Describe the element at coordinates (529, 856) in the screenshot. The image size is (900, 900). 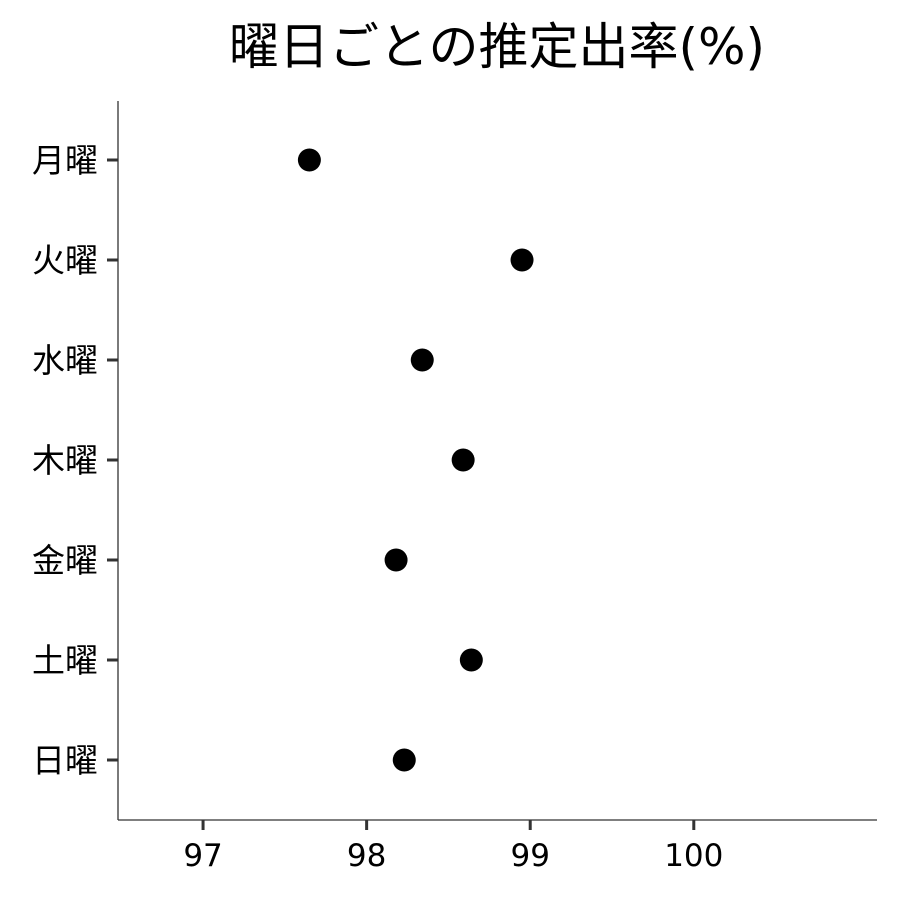
I see `x-tick-label: 99` at that location.